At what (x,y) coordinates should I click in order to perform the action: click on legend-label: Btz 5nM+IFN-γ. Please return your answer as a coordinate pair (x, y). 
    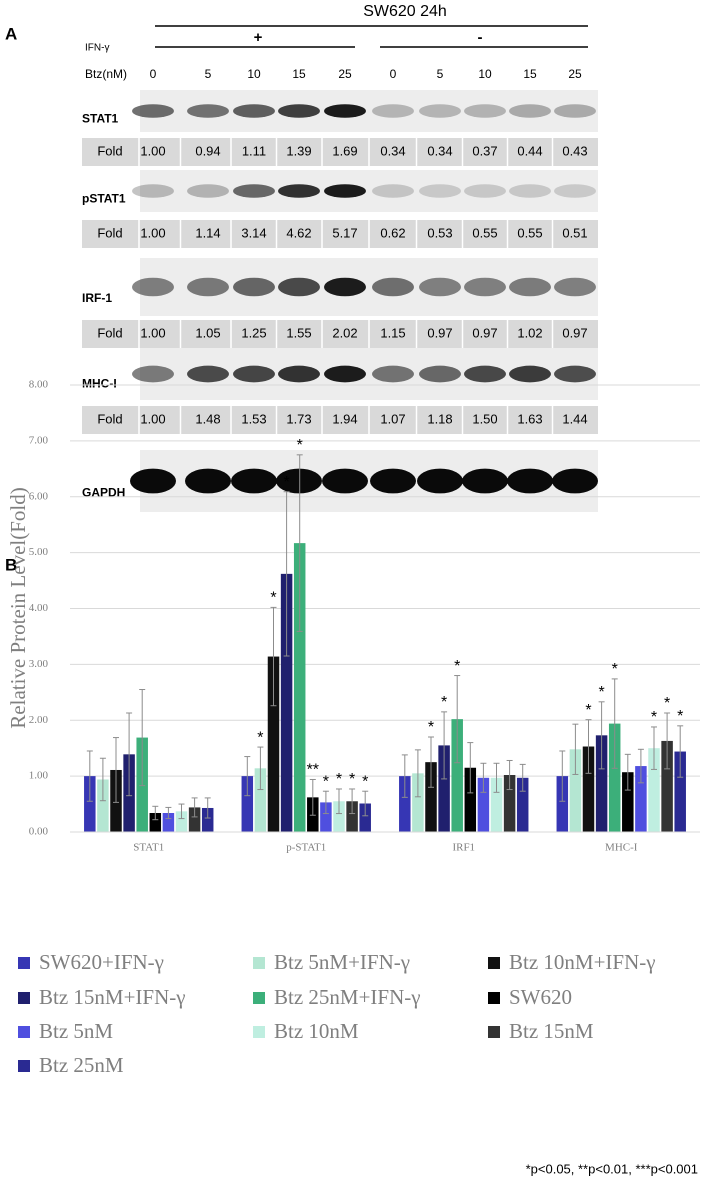
    Looking at the image, I should click on (342, 962).